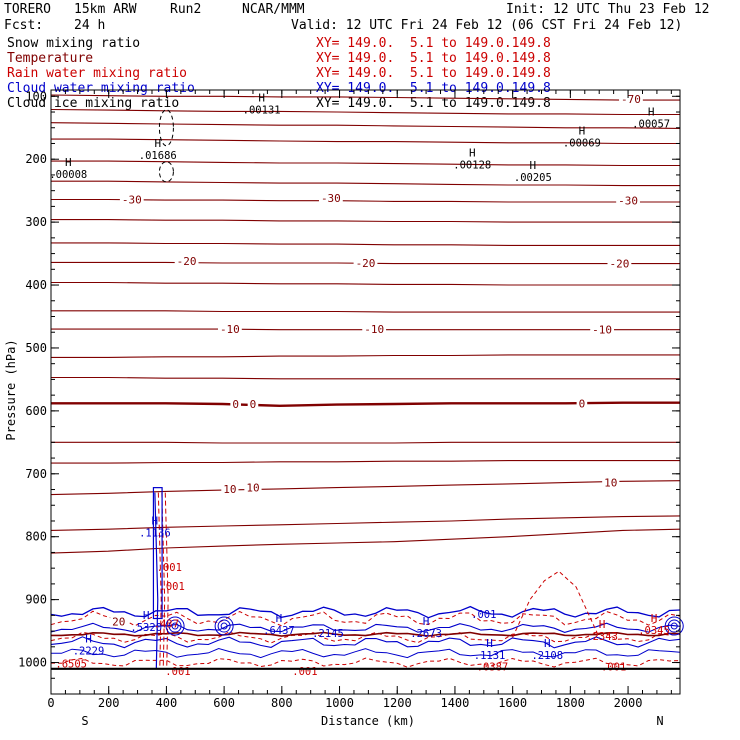 This screenshot has width=740, height=740. What do you see at coordinates (36, 96) in the screenshot?
I see `y-tick-label: 100` at bounding box center [36, 96].